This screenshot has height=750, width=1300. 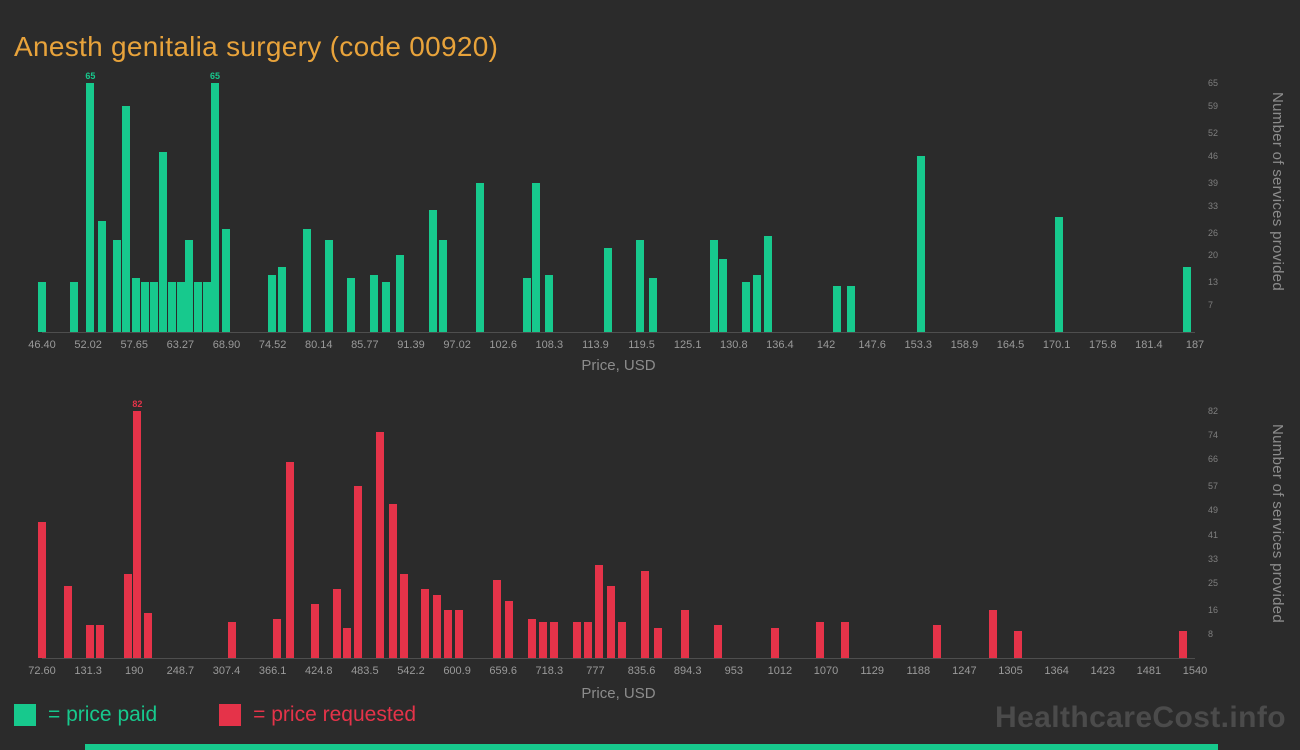 I want to click on x-tick-label: 108.3, so click(x=549, y=345).